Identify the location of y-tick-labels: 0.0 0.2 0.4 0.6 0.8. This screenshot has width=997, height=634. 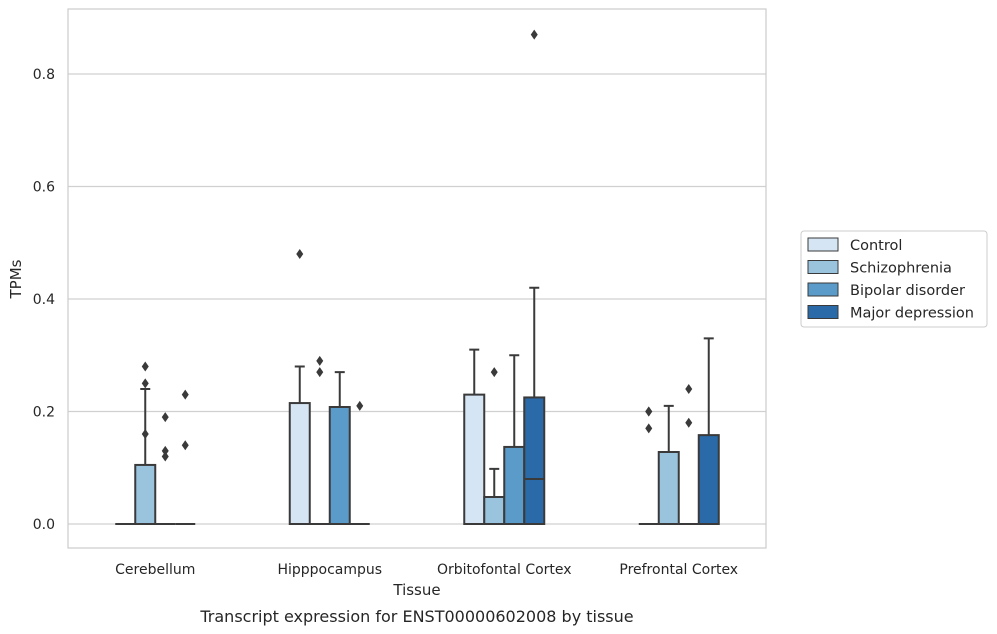
(44, 300).